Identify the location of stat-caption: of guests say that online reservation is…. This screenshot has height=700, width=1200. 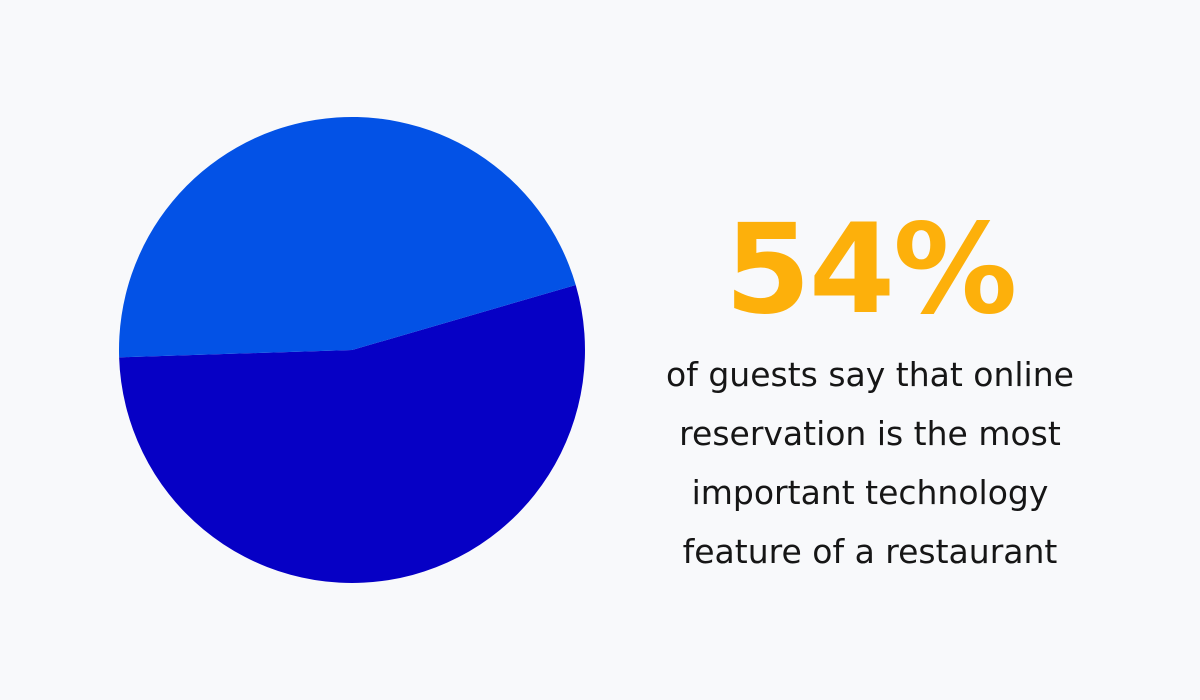
(870, 463).